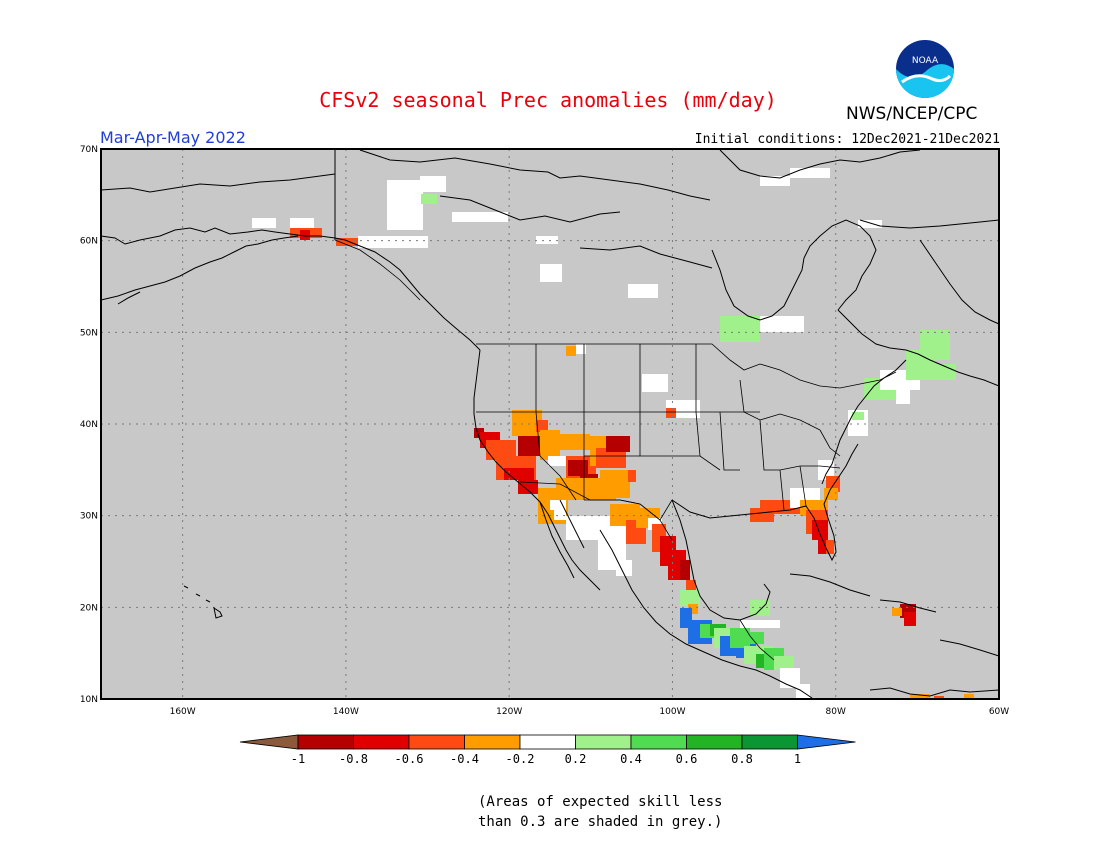 This screenshot has height=850, width=1100. I want to click on noaa-logo: NOAA, so click(925, 69).